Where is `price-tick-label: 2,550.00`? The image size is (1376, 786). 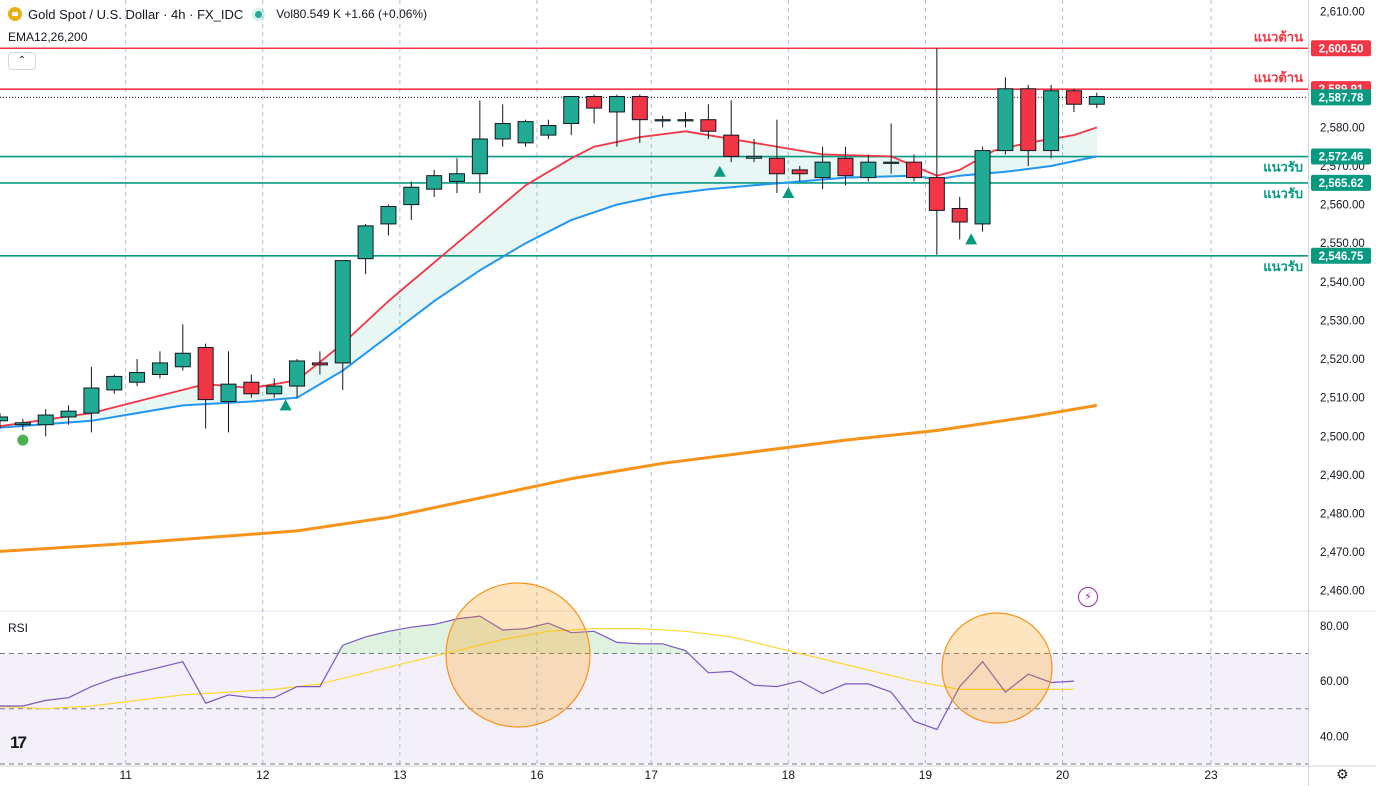
price-tick-label: 2,550.00 is located at coordinates (1342, 244).